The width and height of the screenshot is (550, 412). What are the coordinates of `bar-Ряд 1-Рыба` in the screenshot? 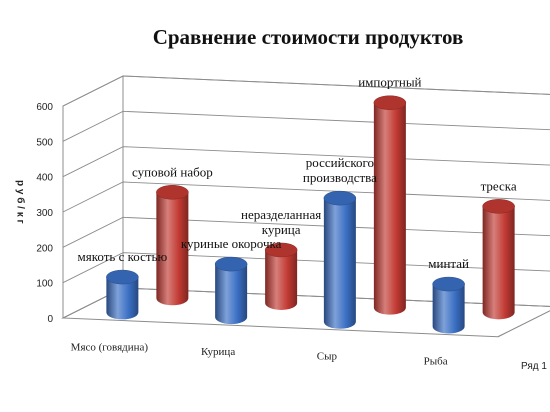 It's located at (448, 305).